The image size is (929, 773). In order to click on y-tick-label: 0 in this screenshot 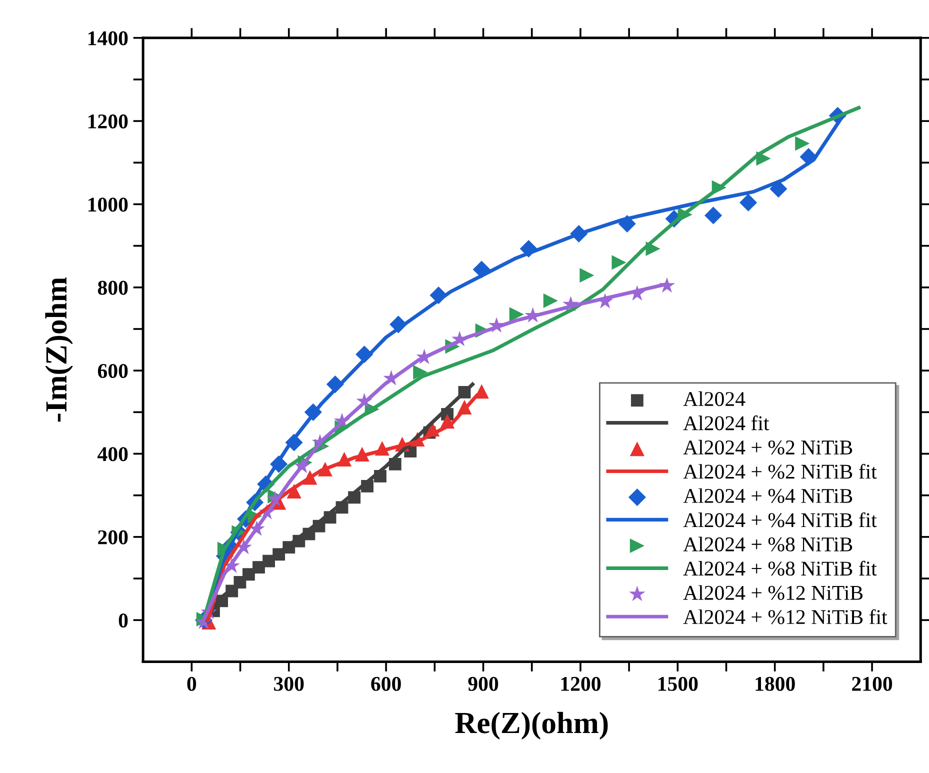, I will do `click(123, 620)`.